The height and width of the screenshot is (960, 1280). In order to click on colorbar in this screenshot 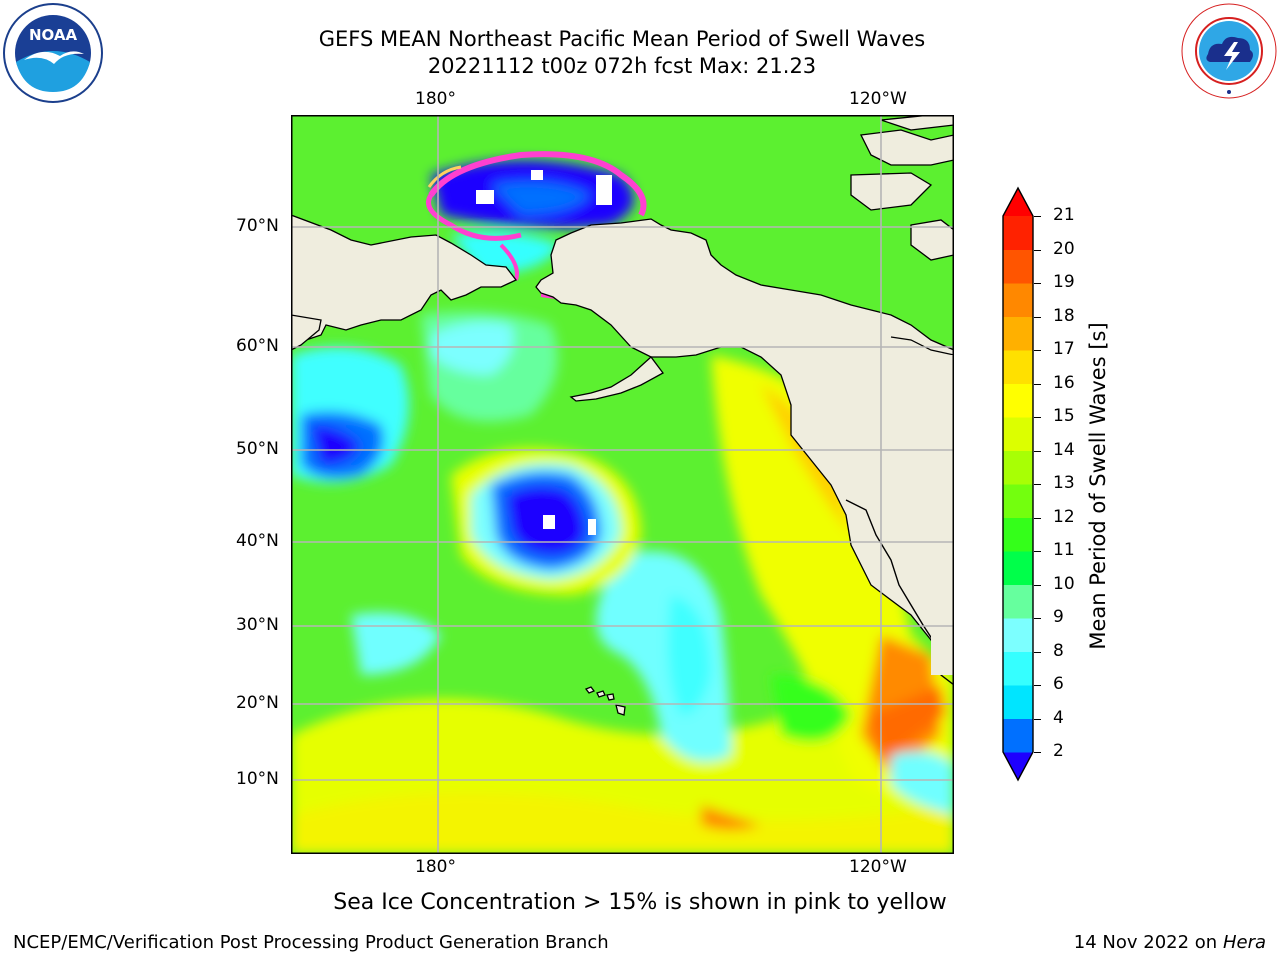, I will do `click(1018, 484)`.